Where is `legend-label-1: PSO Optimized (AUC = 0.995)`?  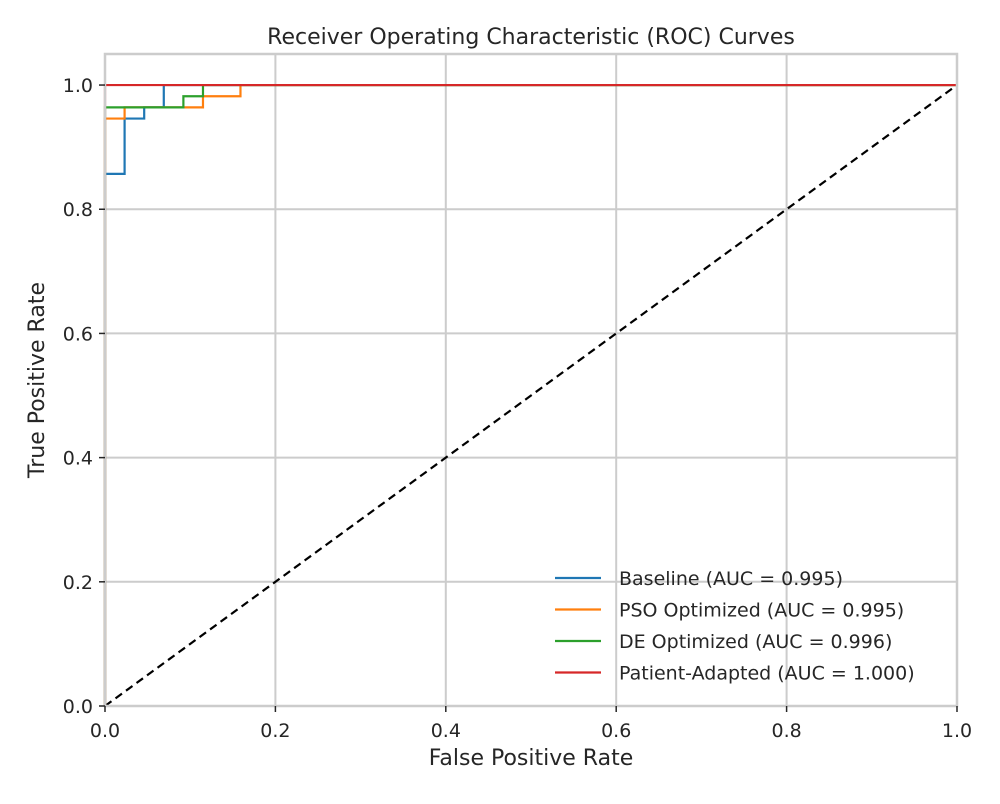 legend-label-1: PSO Optimized (AUC = 0.995) is located at coordinates (761, 611).